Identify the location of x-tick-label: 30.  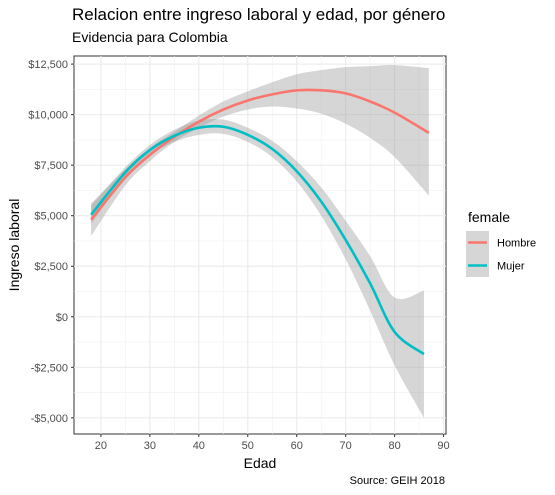
(150, 446).